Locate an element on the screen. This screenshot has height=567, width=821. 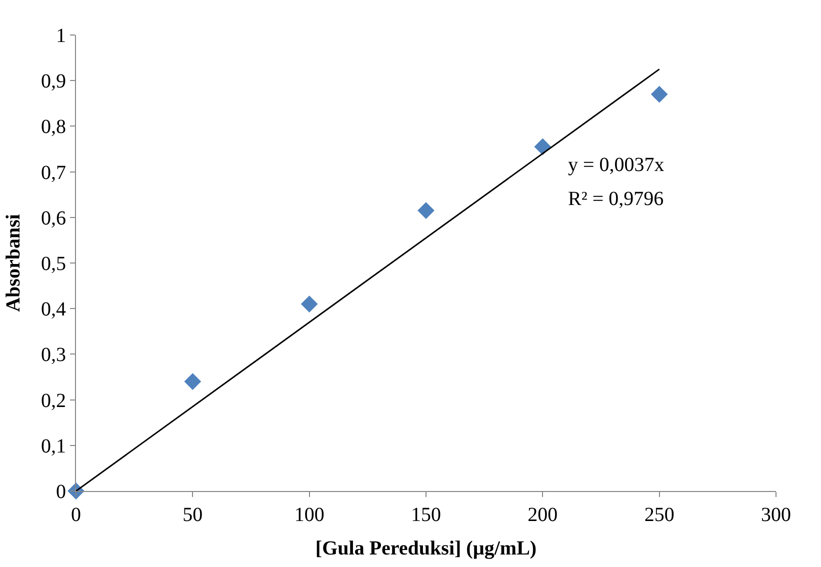
x-tick-label: 0 is located at coordinates (76, 515).